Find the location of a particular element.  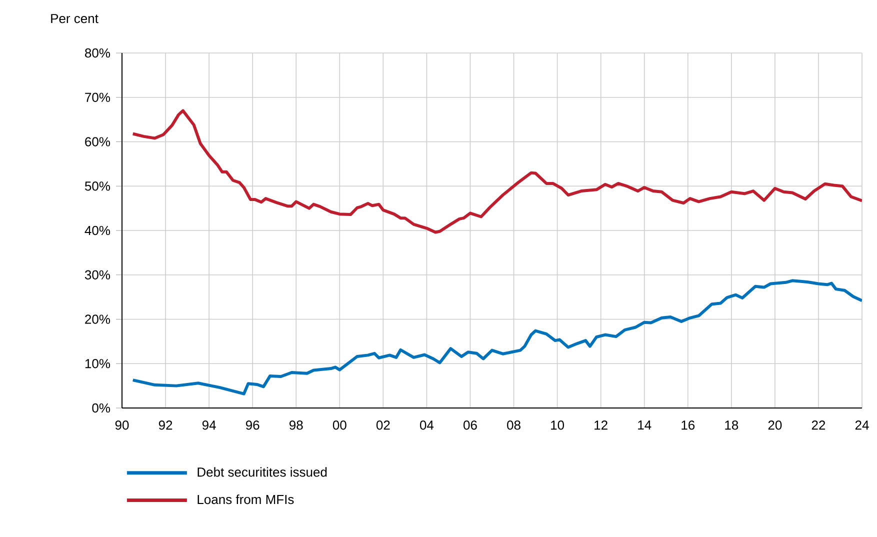

y-tick-label: 0% is located at coordinates (101, 408).